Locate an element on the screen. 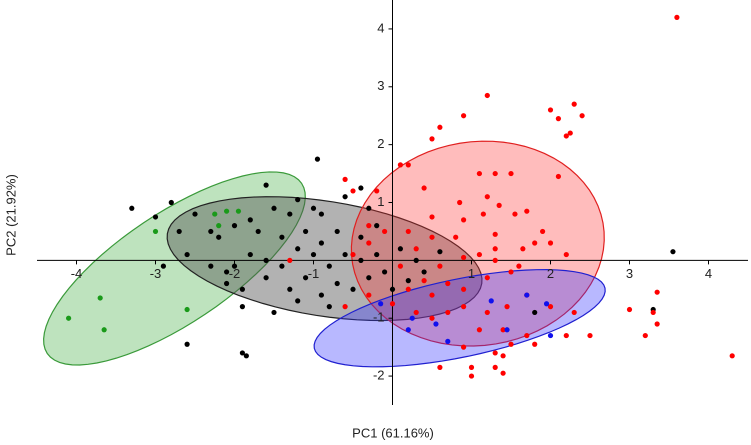 The height and width of the screenshot is (445, 751). y-tick-label: 1 is located at coordinates (380, 201).